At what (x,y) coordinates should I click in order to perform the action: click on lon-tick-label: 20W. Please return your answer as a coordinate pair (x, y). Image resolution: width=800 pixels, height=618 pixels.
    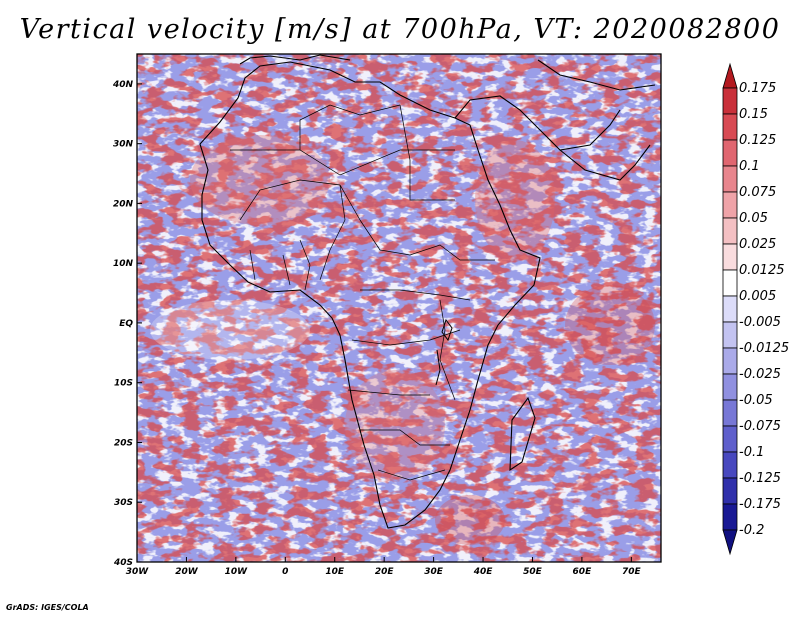
    Looking at the image, I should click on (187, 572).